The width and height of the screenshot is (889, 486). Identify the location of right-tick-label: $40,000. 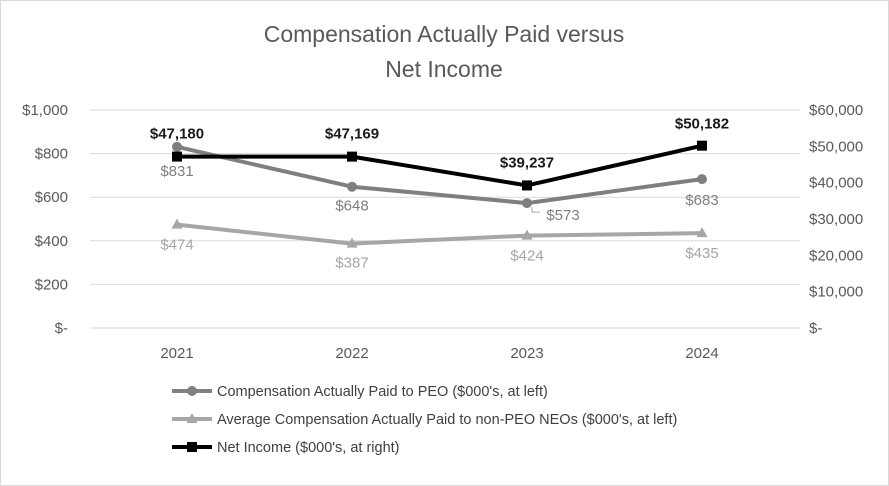
(836, 183).